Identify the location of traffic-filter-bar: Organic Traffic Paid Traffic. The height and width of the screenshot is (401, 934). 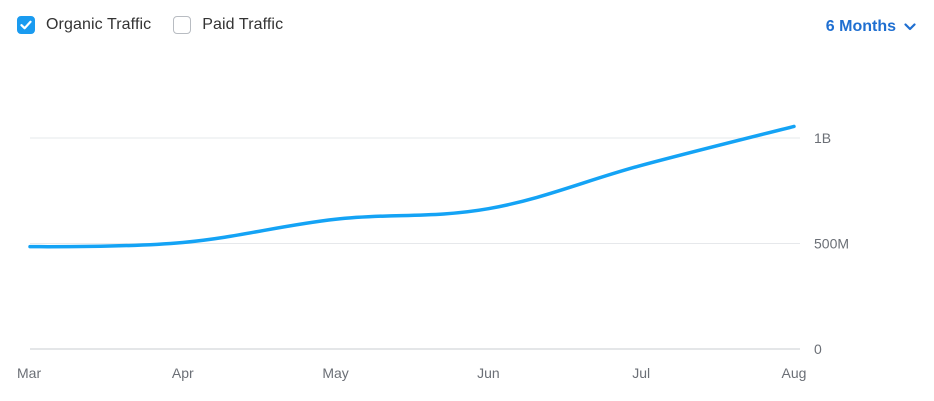
(161, 25).